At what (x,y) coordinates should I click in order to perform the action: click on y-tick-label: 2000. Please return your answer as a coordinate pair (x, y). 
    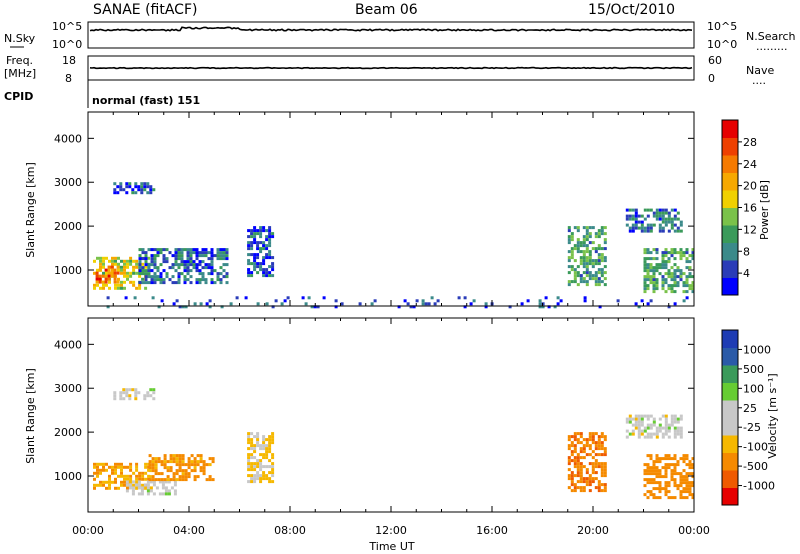
    Looking at the image, I should click on (68, 432).